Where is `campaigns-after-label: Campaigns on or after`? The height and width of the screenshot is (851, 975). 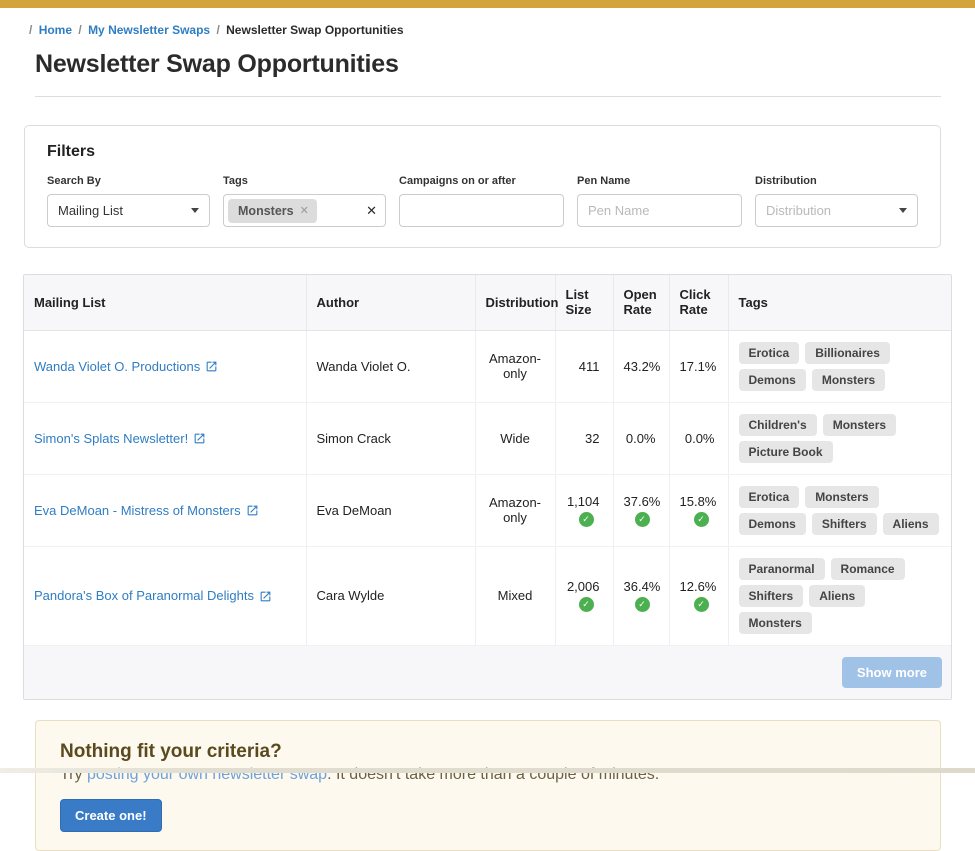 campaigns-after-label: Campaigns on or after is located at coordinates (457, 181).